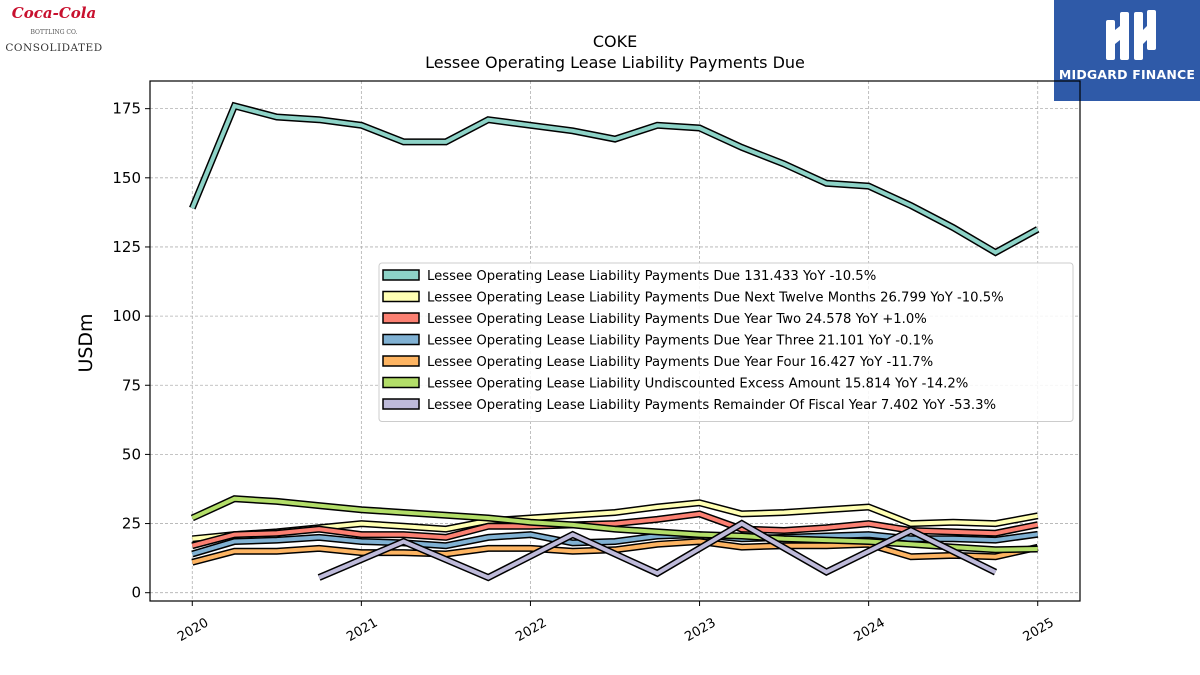 This screenshot has height=675, width=1200. I want to click on midgard-emblem-icon, so click(1131, 35).